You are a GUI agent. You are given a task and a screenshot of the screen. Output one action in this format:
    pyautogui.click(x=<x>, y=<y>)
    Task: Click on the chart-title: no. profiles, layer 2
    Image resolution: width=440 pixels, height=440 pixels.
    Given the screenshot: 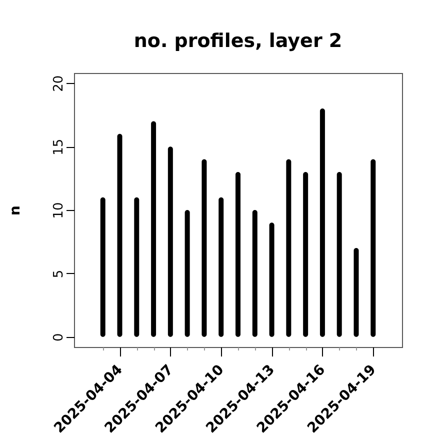 What is the action you would take?
    pyautogui.click(x=238, y=41)
    